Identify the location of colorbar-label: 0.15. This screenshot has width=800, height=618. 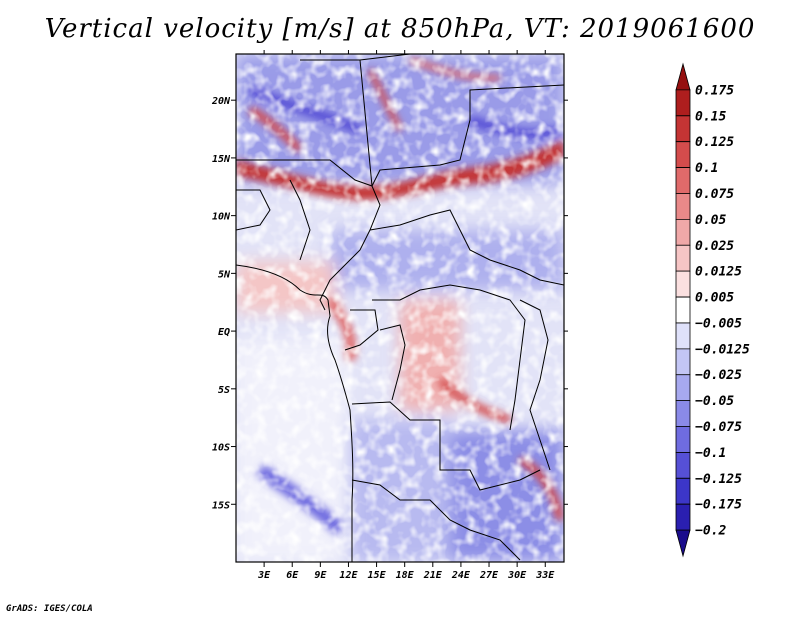
(710, 116).